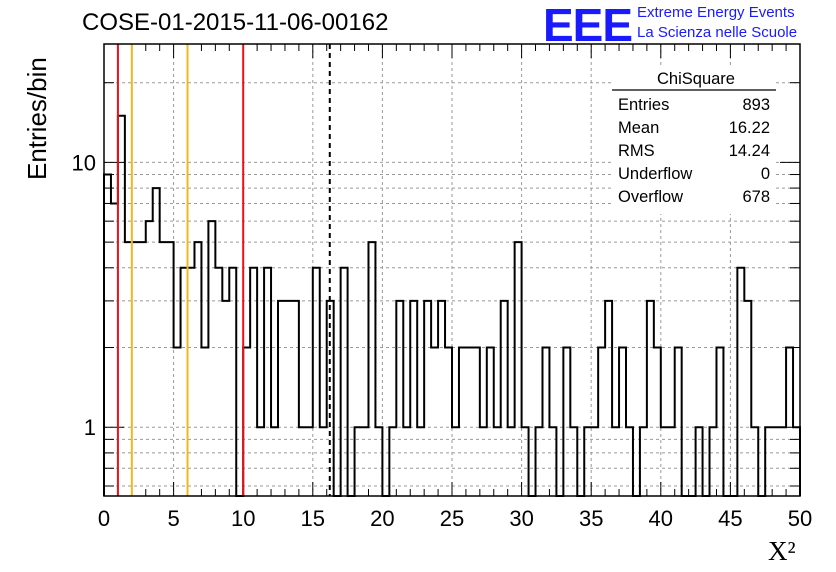  Describe the element at coordinates (313, 518) in the screenshot. I see `x-tick-label: 15` at that location.